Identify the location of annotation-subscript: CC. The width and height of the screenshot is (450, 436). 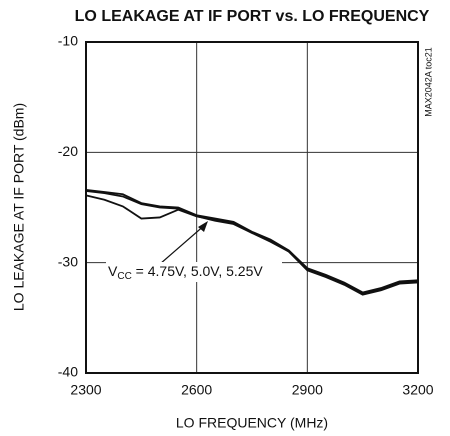
(124, 276).